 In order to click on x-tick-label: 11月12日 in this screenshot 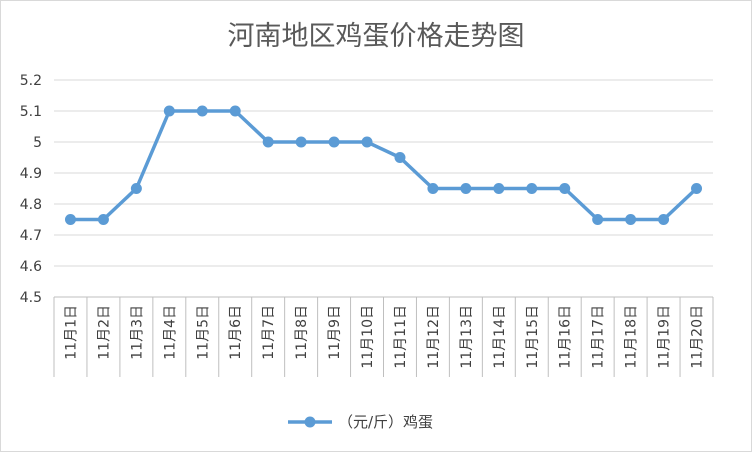, I will do `click(434, 337)`.